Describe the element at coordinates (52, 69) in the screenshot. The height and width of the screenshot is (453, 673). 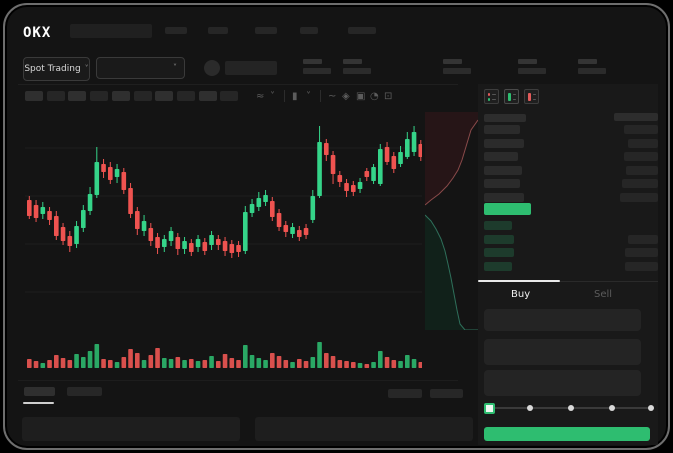
I see `market-type-label: Spot Trading` at that location.